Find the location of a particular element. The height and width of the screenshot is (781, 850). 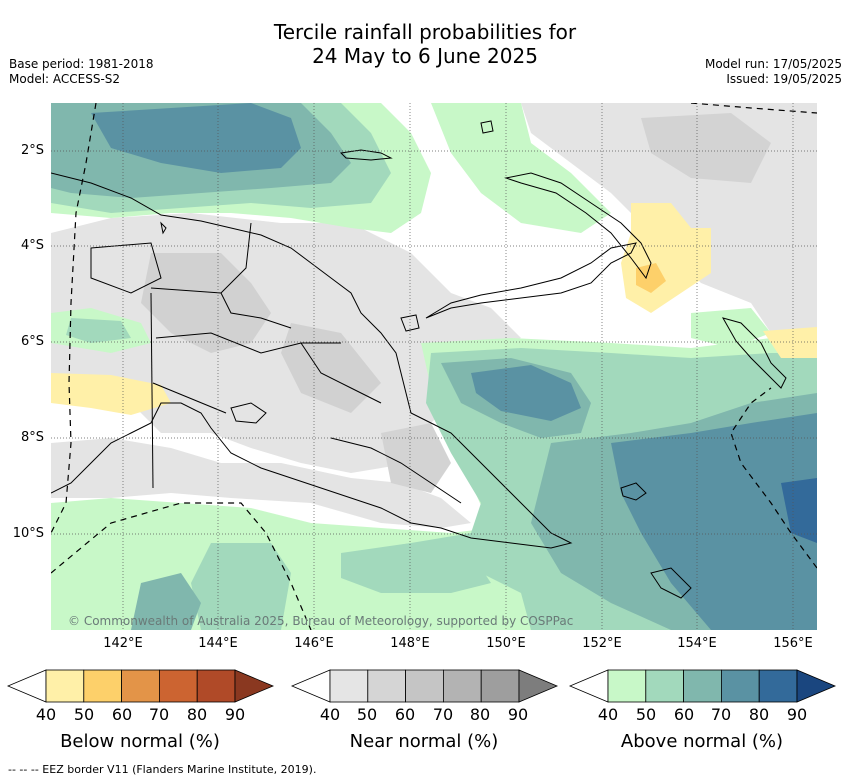

lon-label: 146°E is located at coordinates (314, 643).